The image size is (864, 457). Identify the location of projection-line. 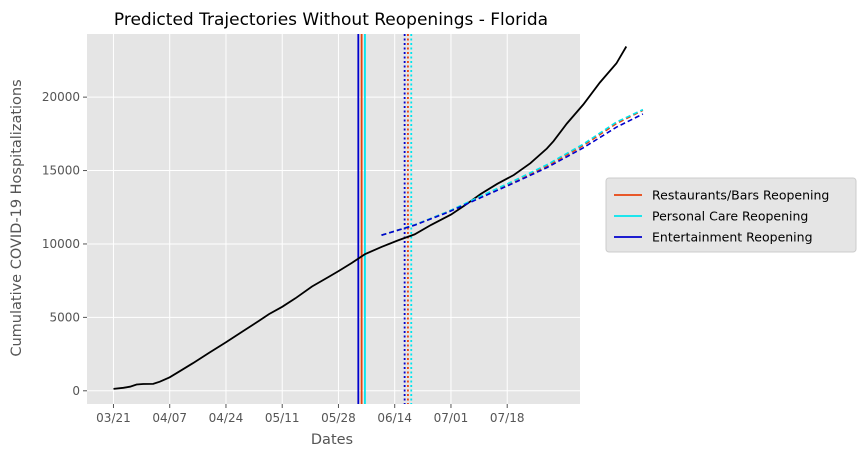
(512, 172).